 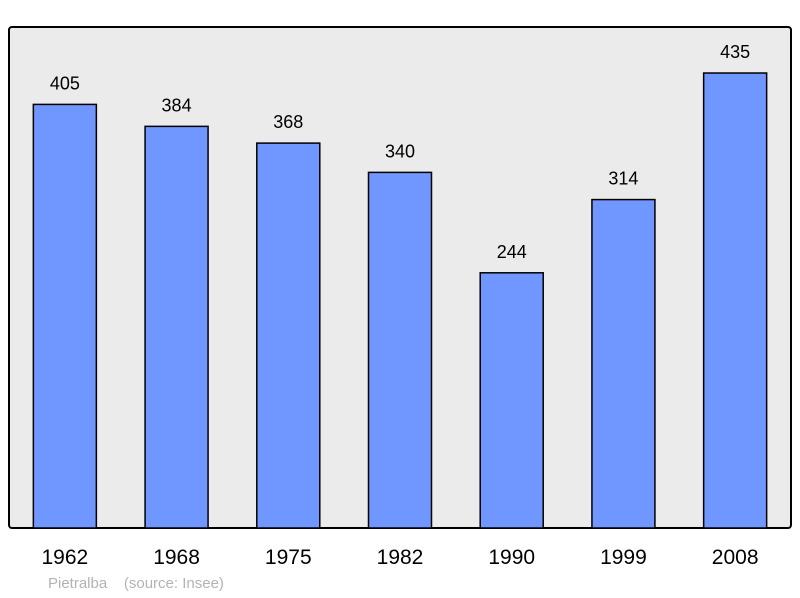 I want to click on data-label-2008: 435, so click(x=735, y=52).